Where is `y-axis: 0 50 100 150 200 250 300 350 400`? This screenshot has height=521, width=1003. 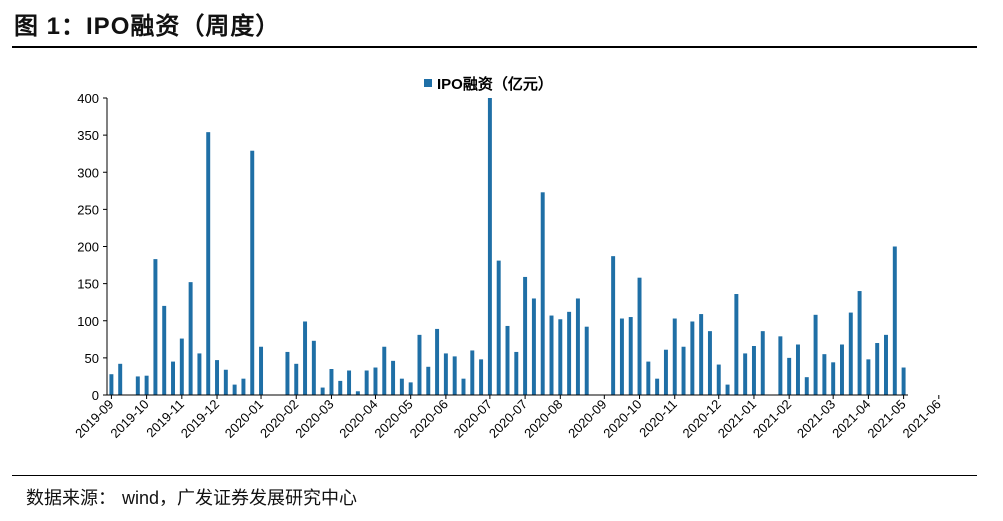
y-axis: 0 50 100 150 200 250 300 350 400 is located at coordinates (92, 247).